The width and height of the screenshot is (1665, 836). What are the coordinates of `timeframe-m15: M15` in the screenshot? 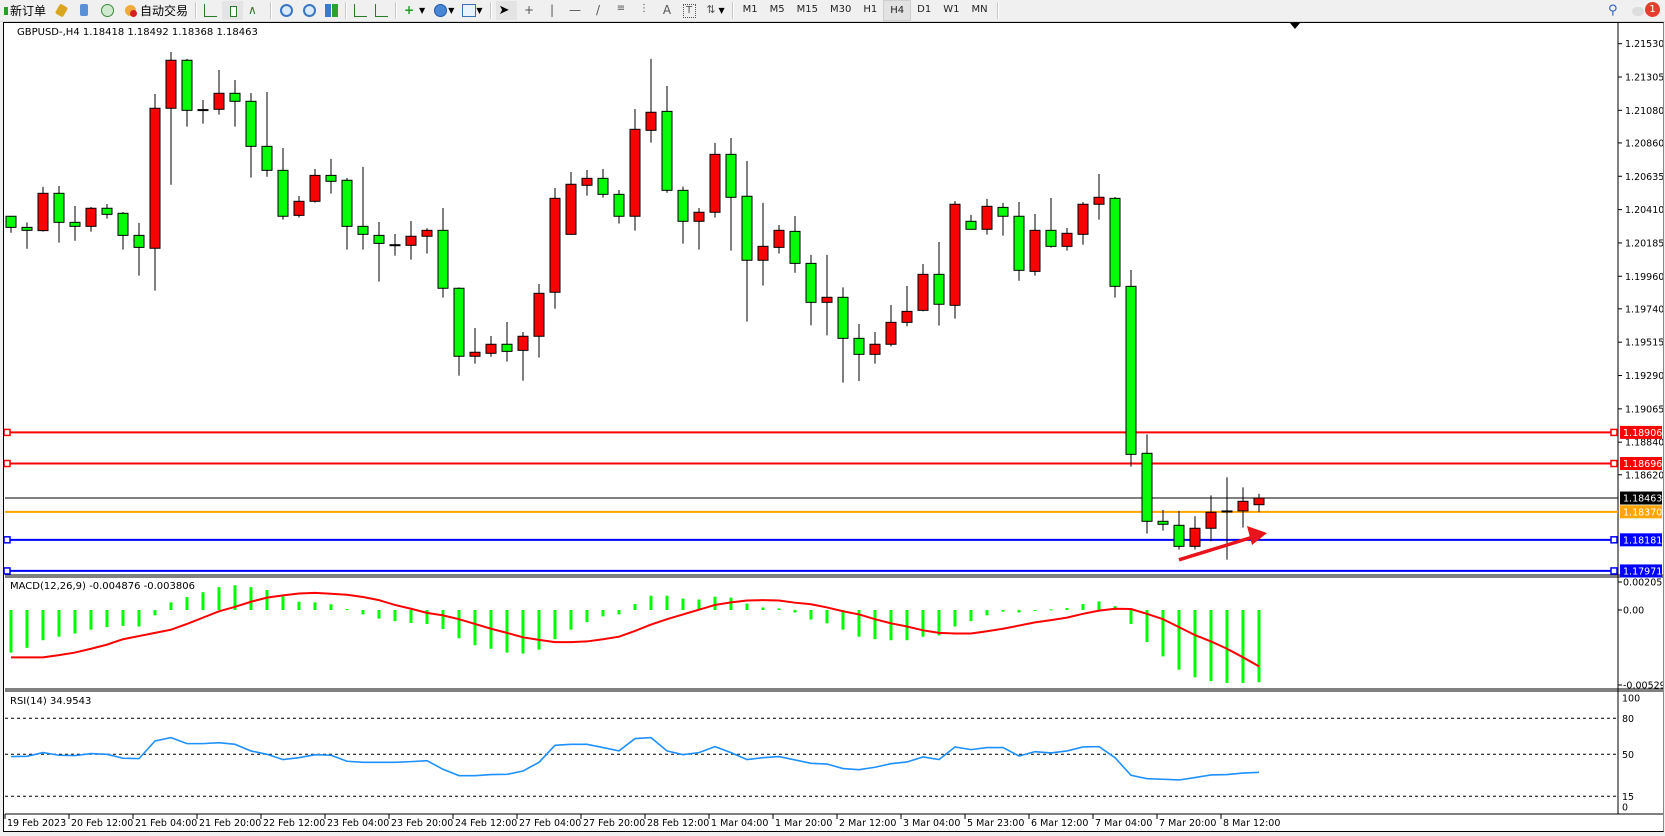 It's located at (807, 9).